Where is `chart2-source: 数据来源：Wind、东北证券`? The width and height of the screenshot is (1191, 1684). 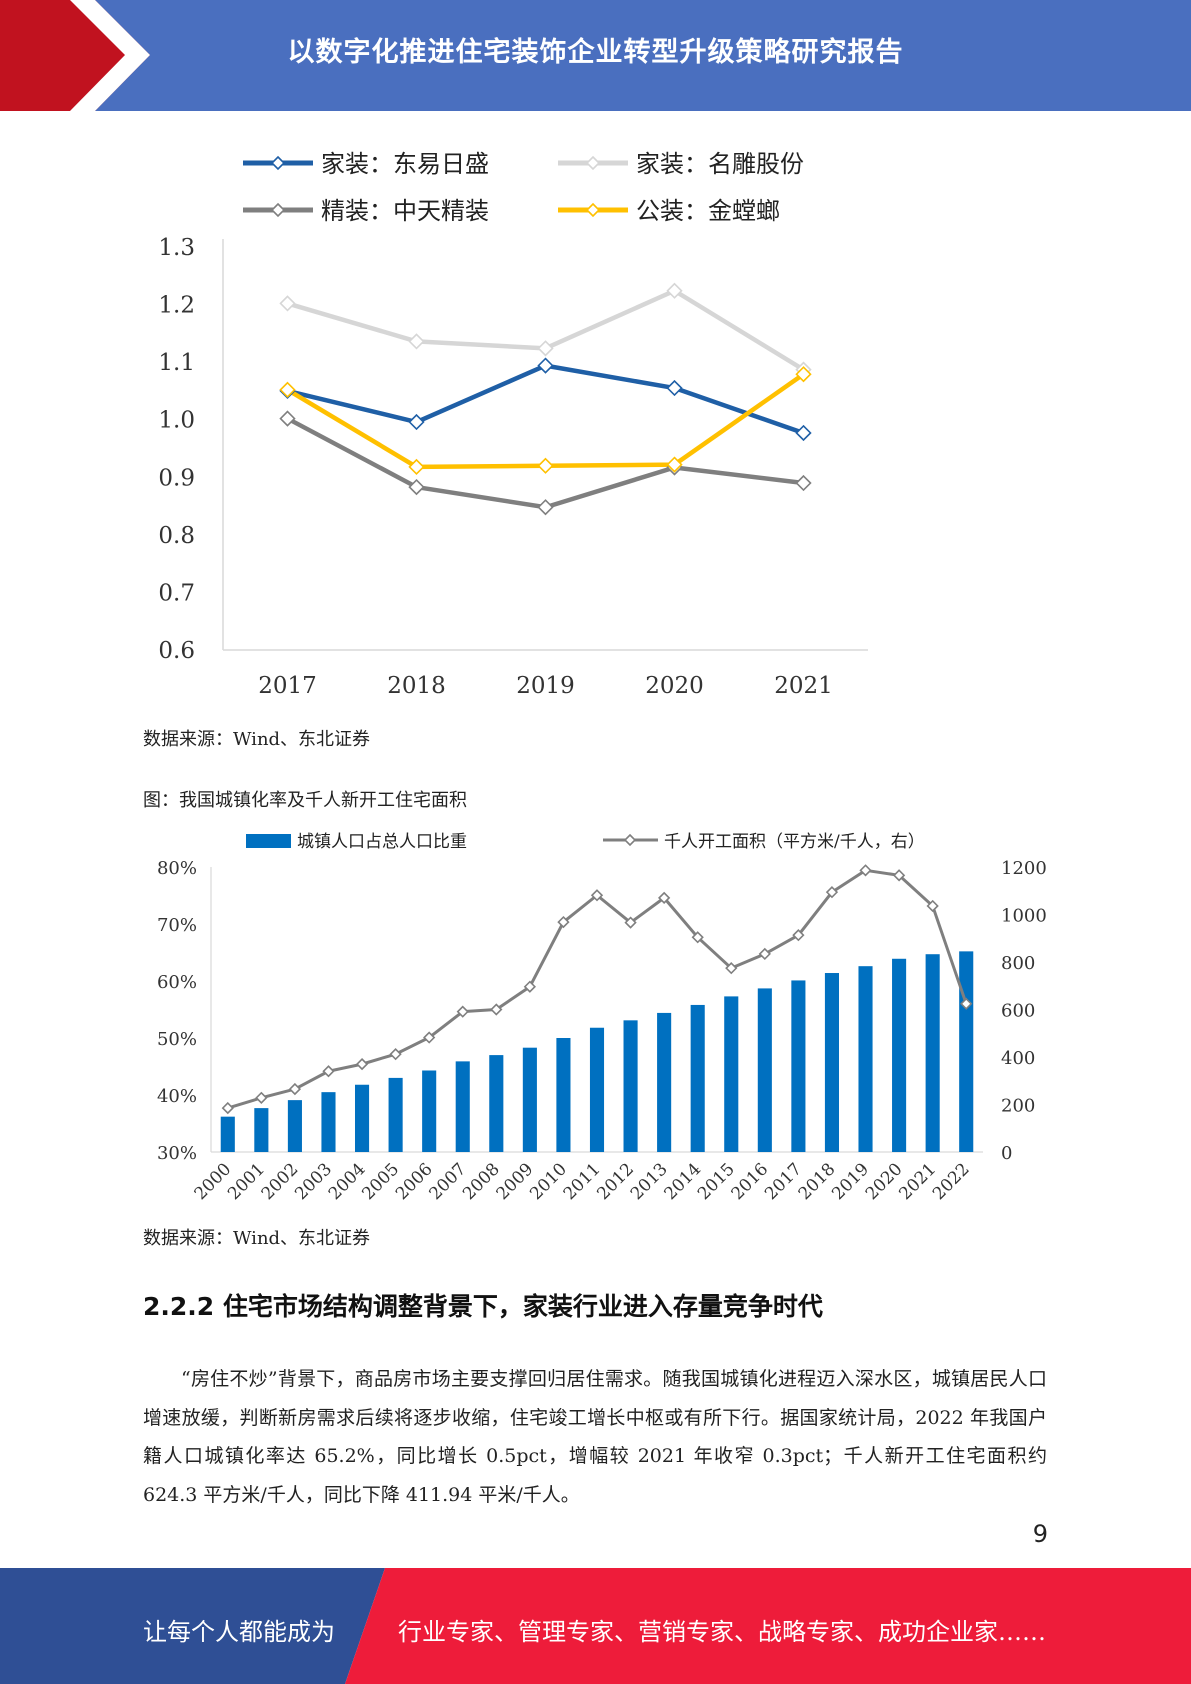 chart2-source: 数据来源：Wind、东北证券 is located at coordinates (257, 1238).